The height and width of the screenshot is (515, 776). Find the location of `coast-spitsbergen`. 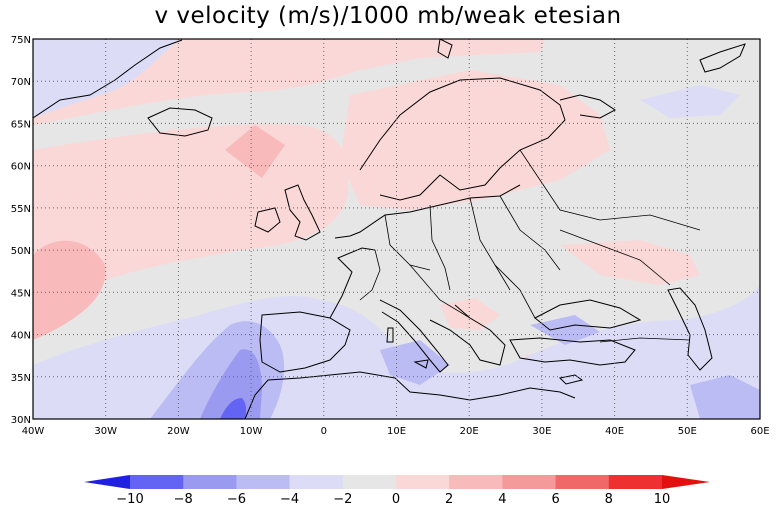

coast-spitsbergen is located at coordinates (445, 49).